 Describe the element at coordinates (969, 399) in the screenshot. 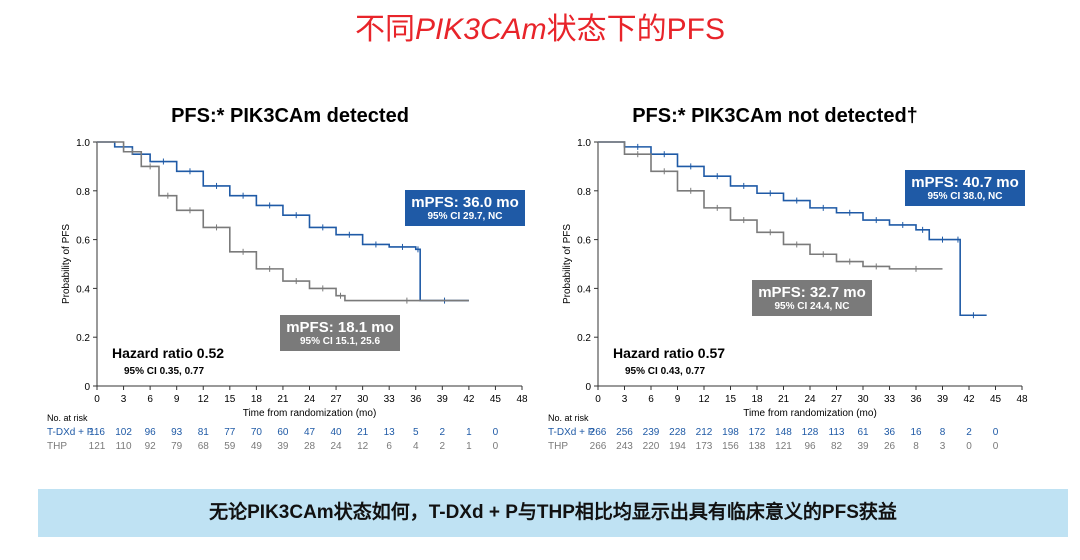

I see `x-tick-label: 42` at that location.